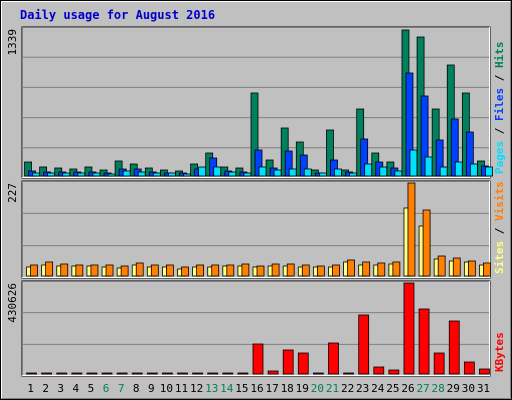 This screenshot has height=400, width=512. What do you see at coordinates (499, 55) in the screenshot?
I see `legend-hits: Hits` at bounding box center [499, 55].